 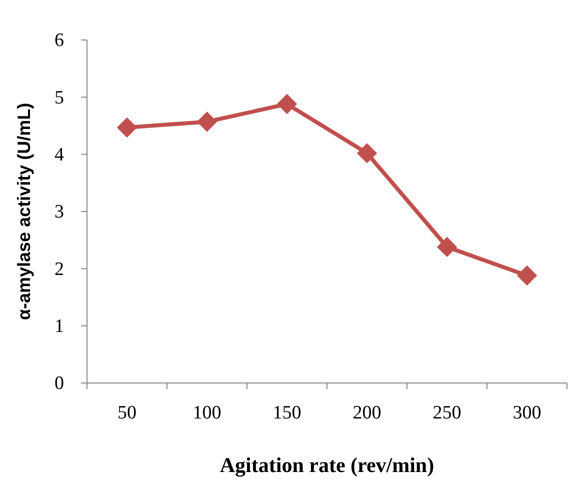 I want to click on y-tick-label: 0, so click(x=59, y=383).